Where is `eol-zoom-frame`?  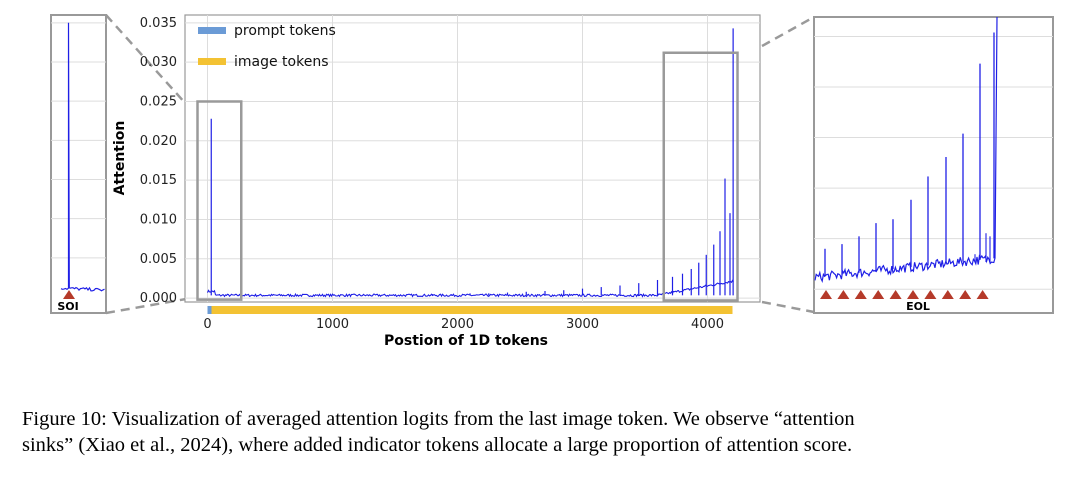
eol-zoom-frame is located at coordinates (933, 165).